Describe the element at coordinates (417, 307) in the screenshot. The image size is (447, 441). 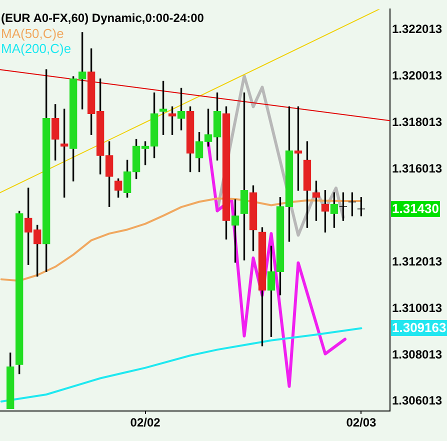
I see `y-tick-label: 1.310013` at that location.